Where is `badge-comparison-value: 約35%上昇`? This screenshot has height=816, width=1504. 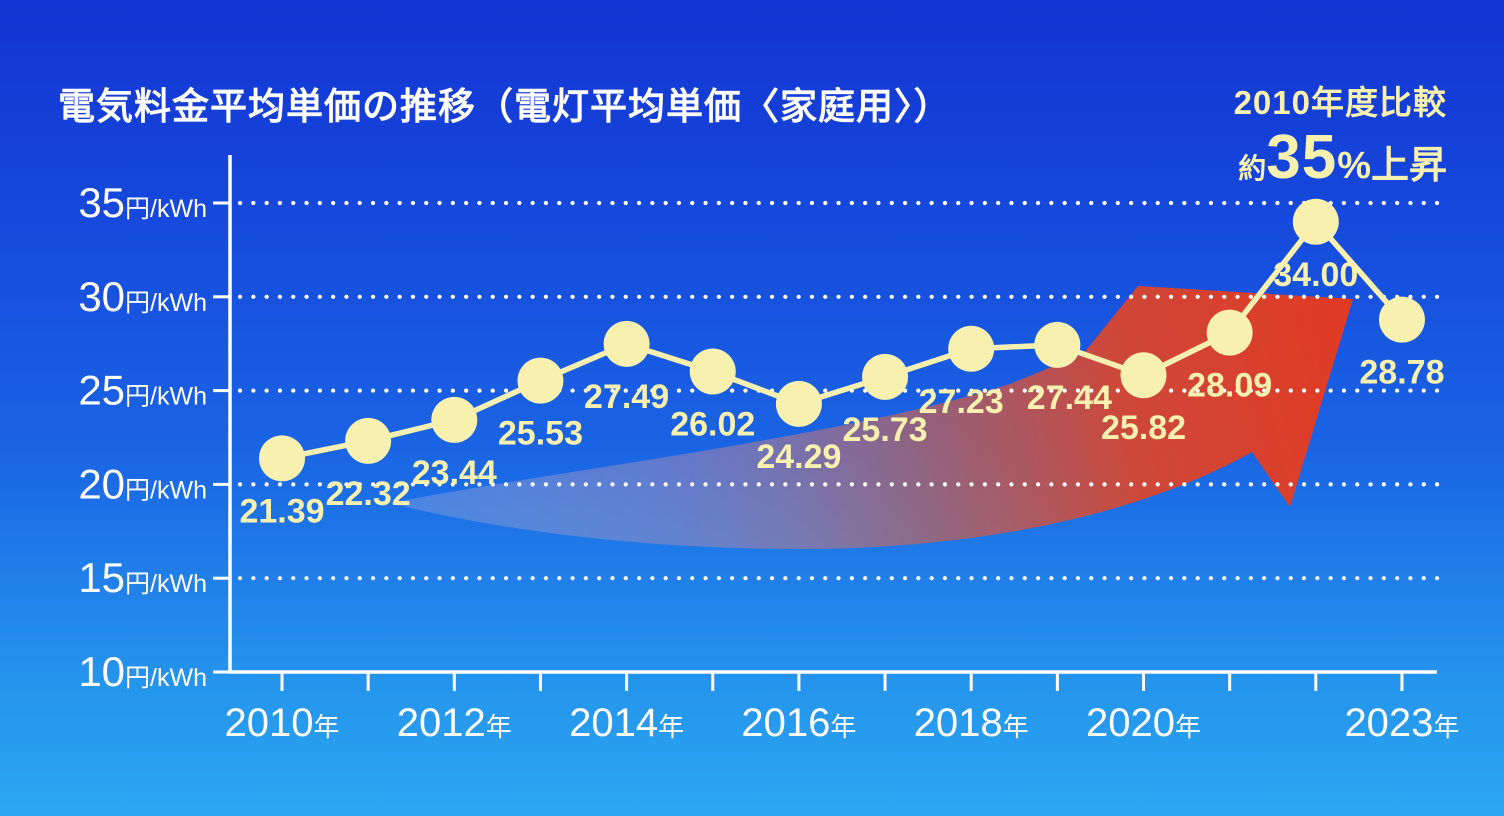 badge-comparison-value: 約35%上昇 is located at coordinates (1340, 166).